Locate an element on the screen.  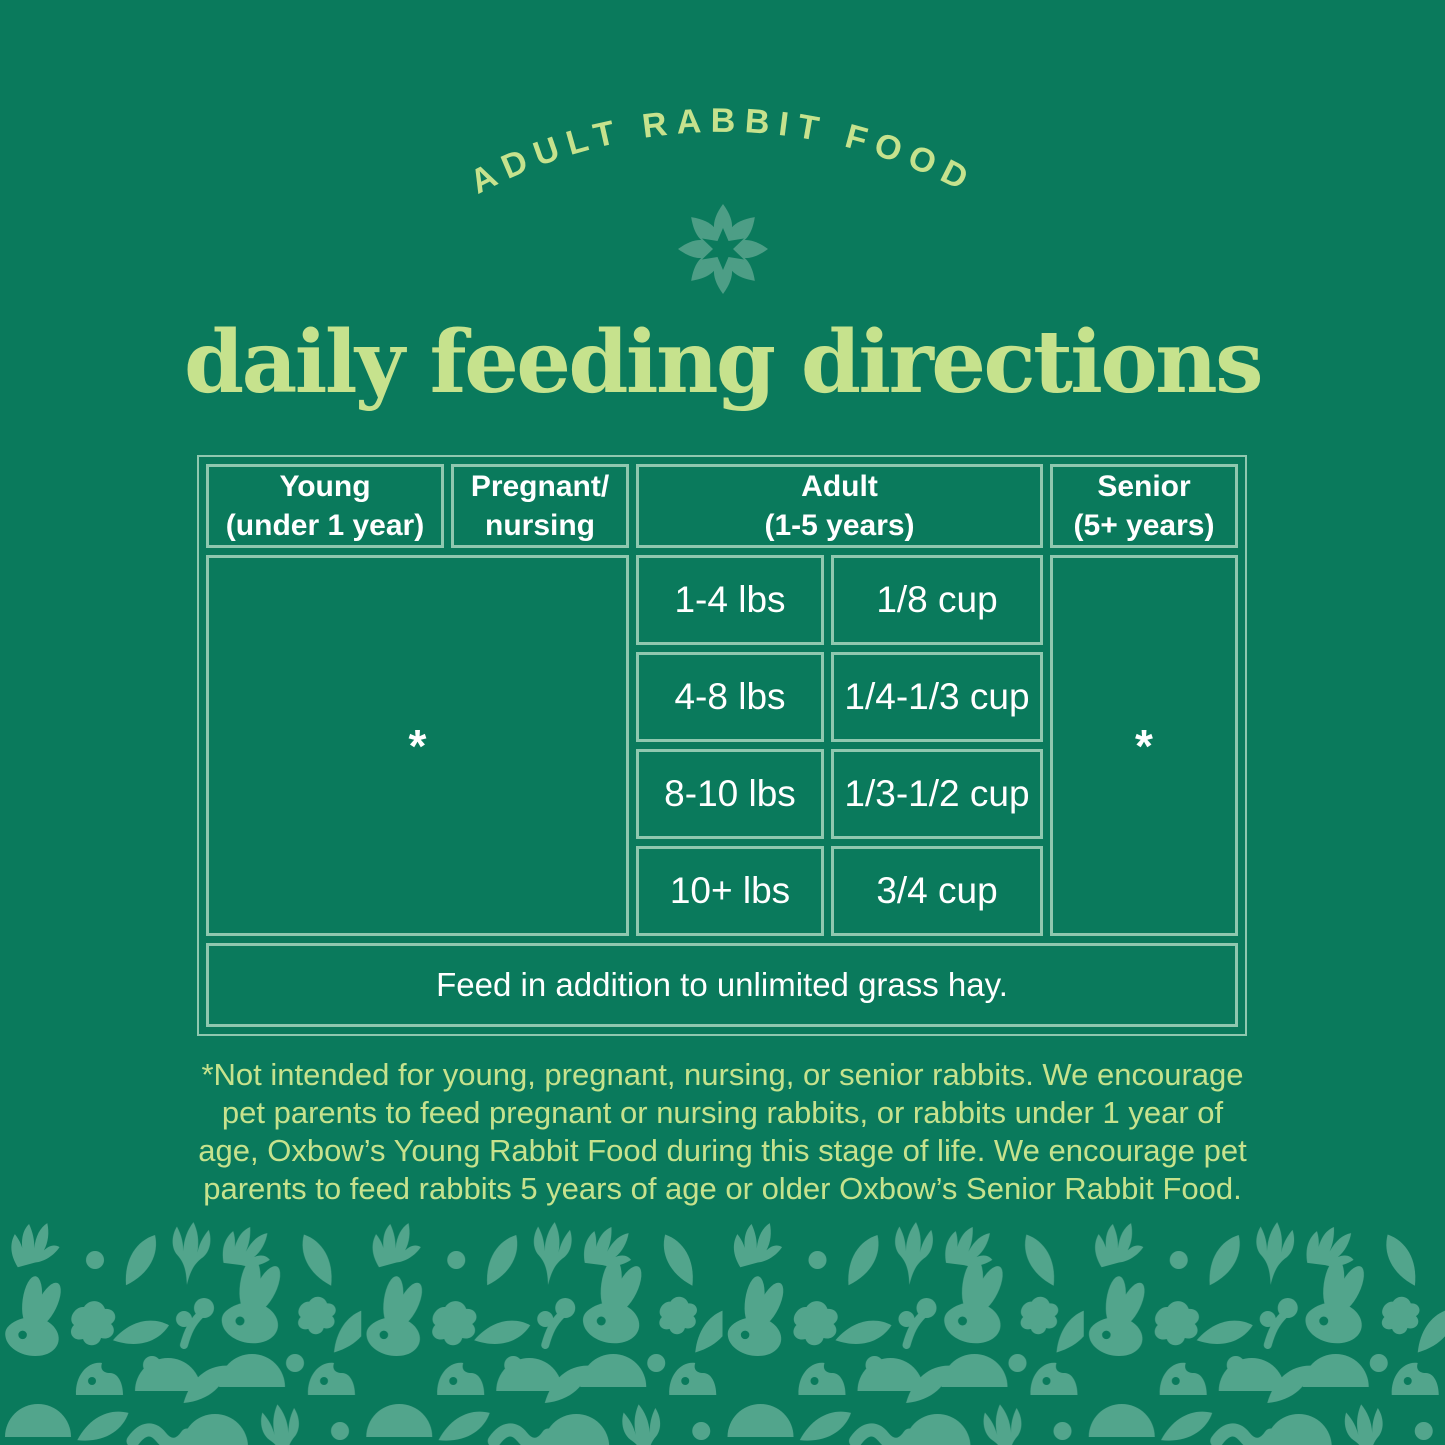
adult-weight-cell: 8-10 lbs is located at coordinates (730, 794).